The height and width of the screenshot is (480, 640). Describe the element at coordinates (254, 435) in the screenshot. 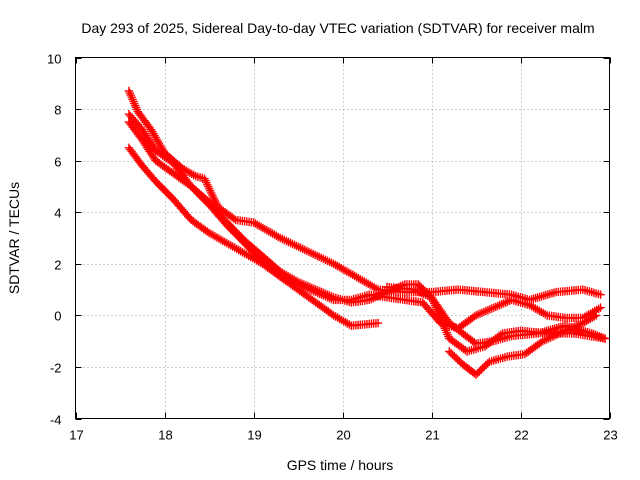

I see `x-tick-label: 19` at that location.